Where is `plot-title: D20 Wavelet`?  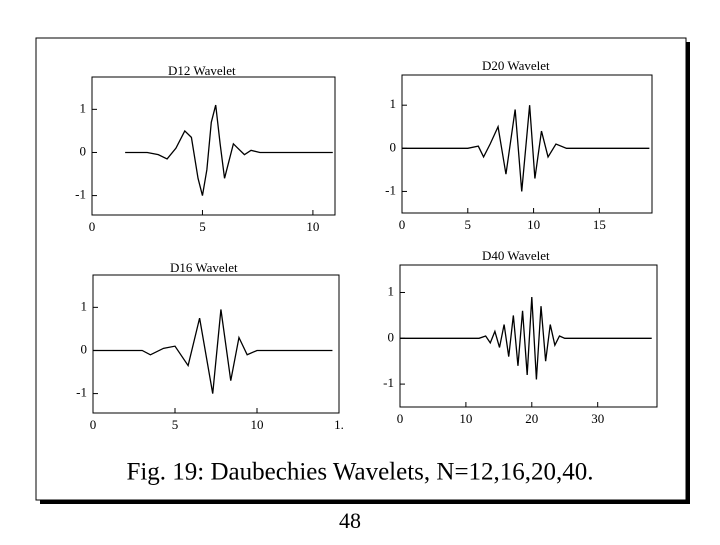 plot-title: D20 Wavelet is located at coordinates (516, 65).